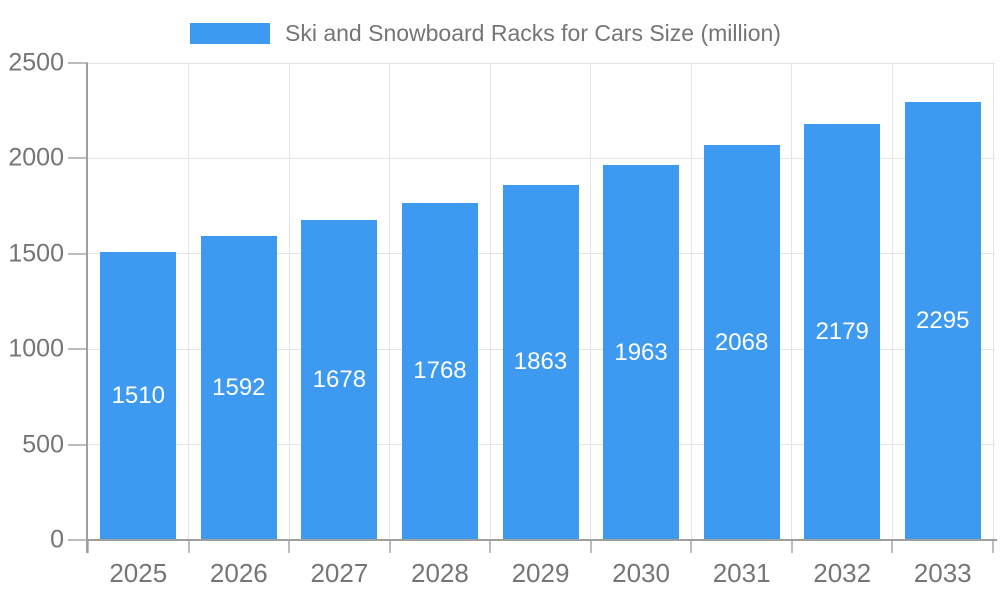 This screenshot has width=1000, height=600. What do you see at coordinates (57, 539) in the screenshot?
I see `y-axis-label: 0` at bounding box center [57, 539].